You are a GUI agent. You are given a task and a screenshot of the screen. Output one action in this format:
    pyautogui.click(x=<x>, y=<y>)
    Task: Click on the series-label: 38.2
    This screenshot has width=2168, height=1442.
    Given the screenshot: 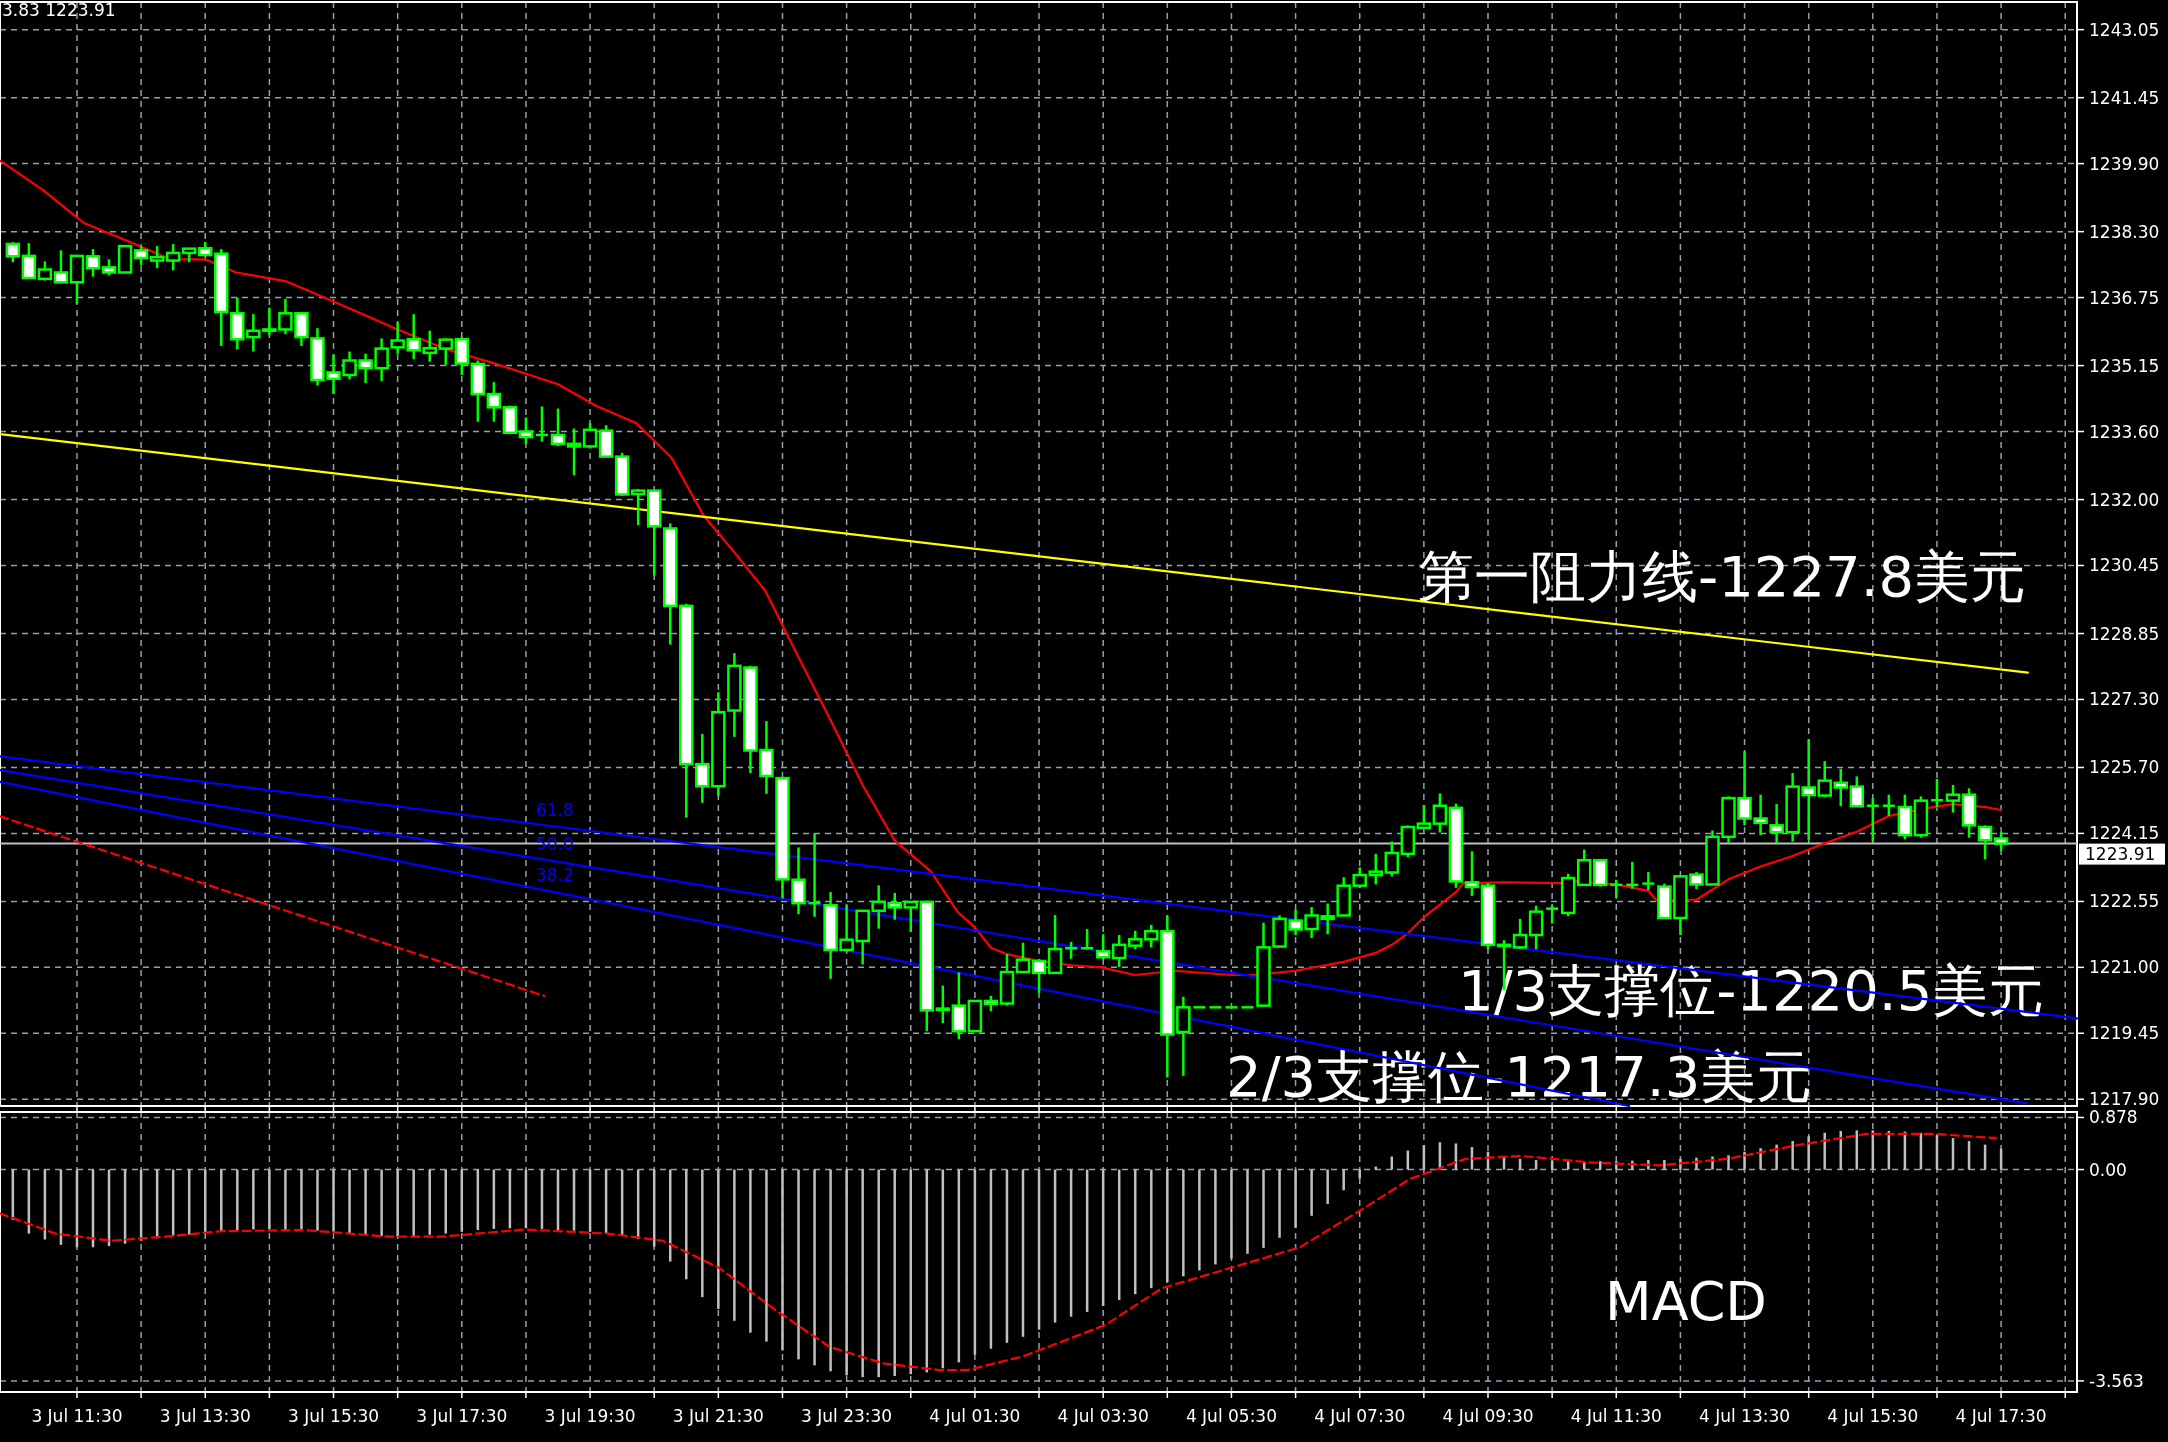 What is the action you would take?
    pyautogui.click(x=554, y=874)
    